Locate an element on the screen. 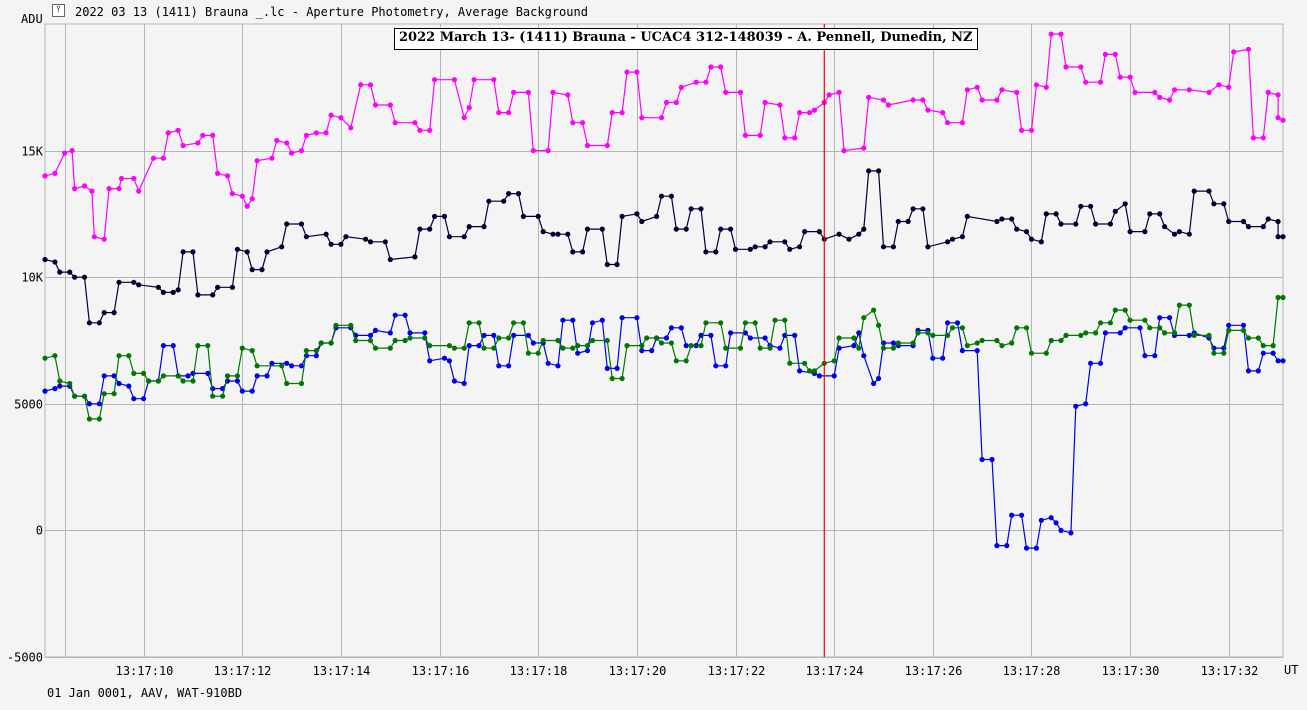 The height and width of the screenshot is (710, 1307). x-tick-label: 13:17:18 is located at coordinates (539, 671).